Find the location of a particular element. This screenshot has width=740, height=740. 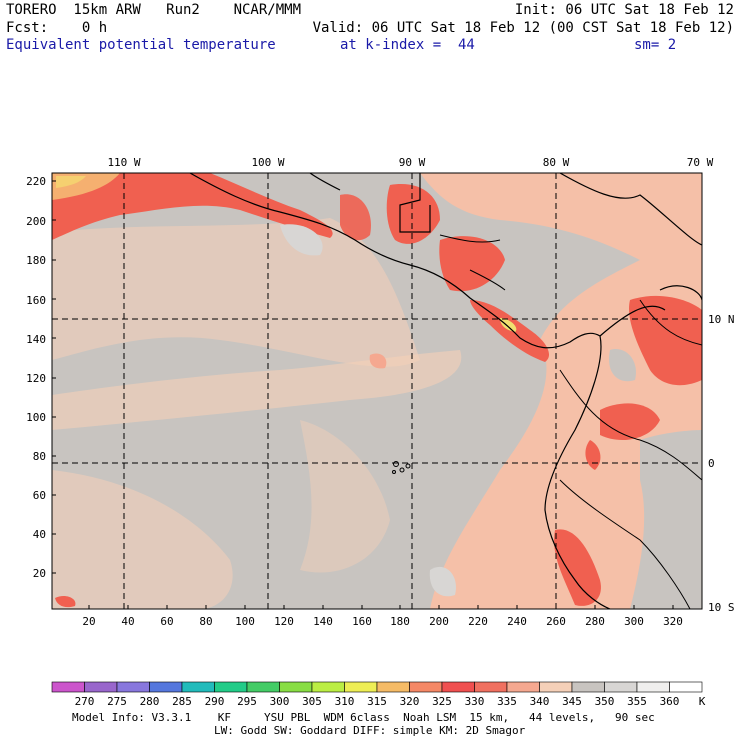

level-index: at k-index = 44 is located at coordinates (407, 45).